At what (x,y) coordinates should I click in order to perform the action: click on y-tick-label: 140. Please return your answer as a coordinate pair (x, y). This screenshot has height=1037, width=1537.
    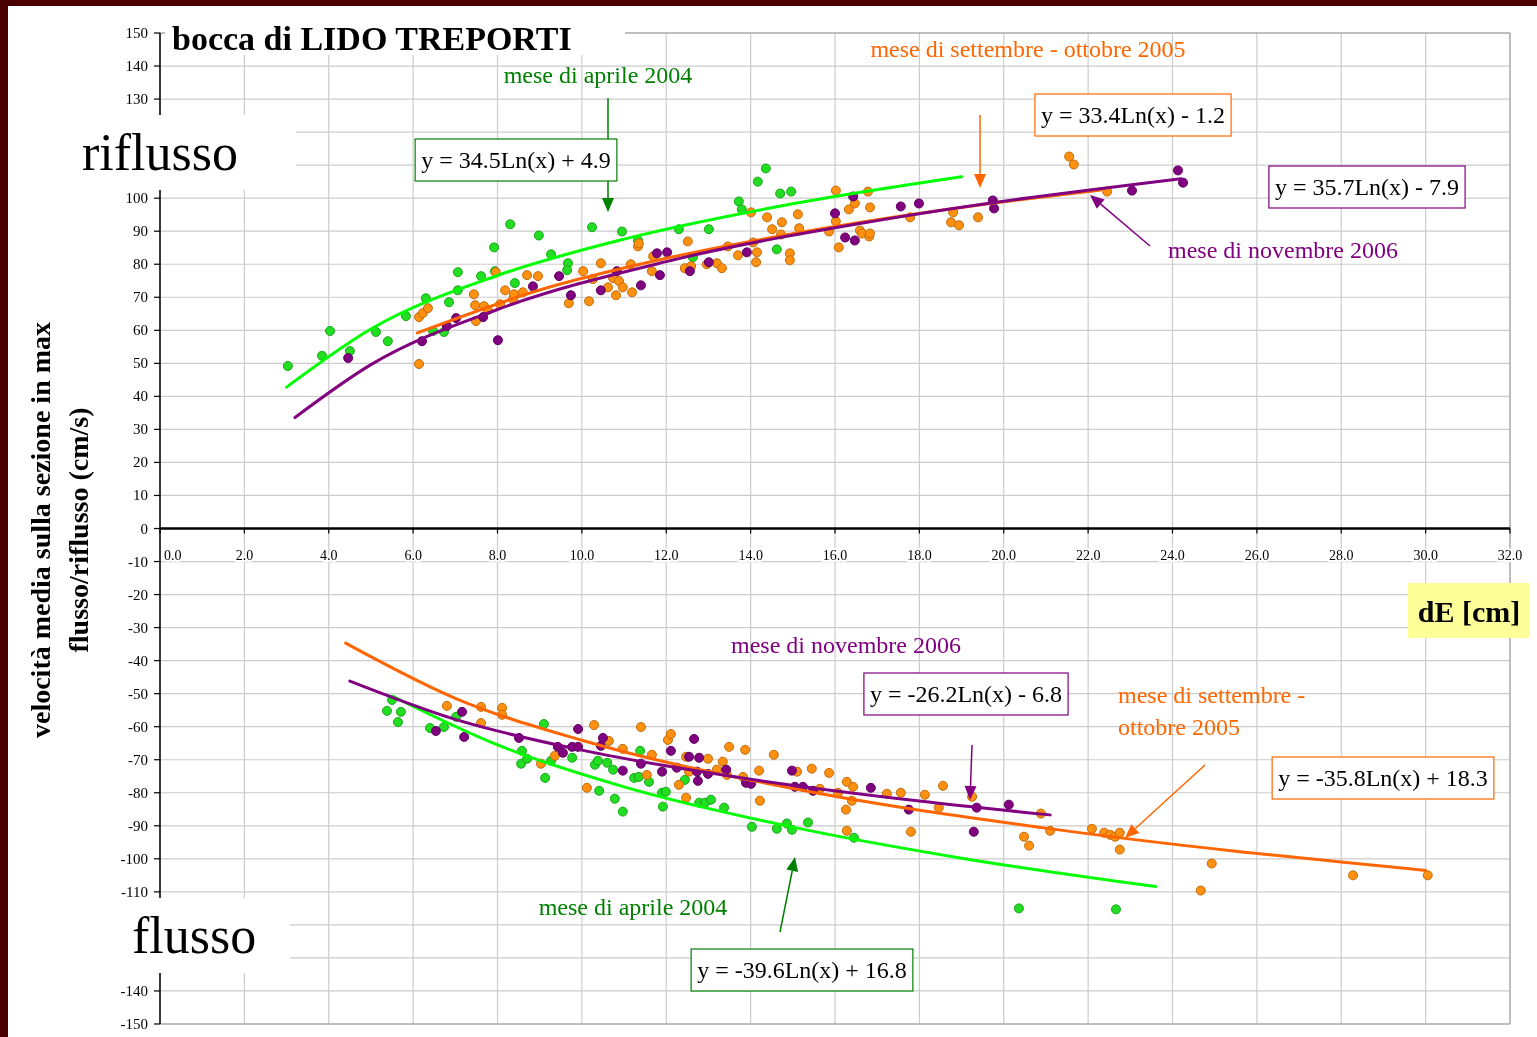
    Looking at the image, I should click on (136, 66).